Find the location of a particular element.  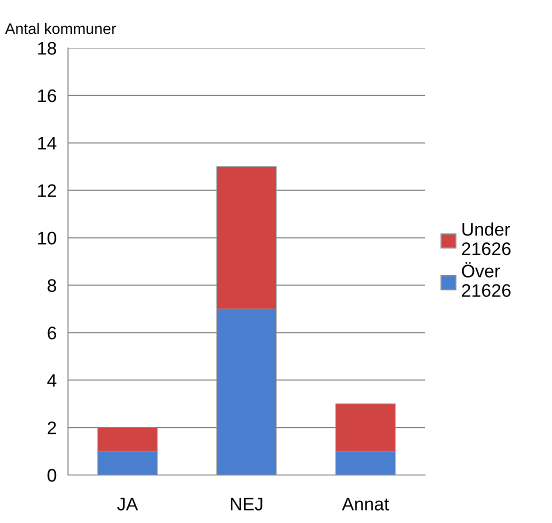

y-tick-label: 6 is located at coordinates (52, 333).